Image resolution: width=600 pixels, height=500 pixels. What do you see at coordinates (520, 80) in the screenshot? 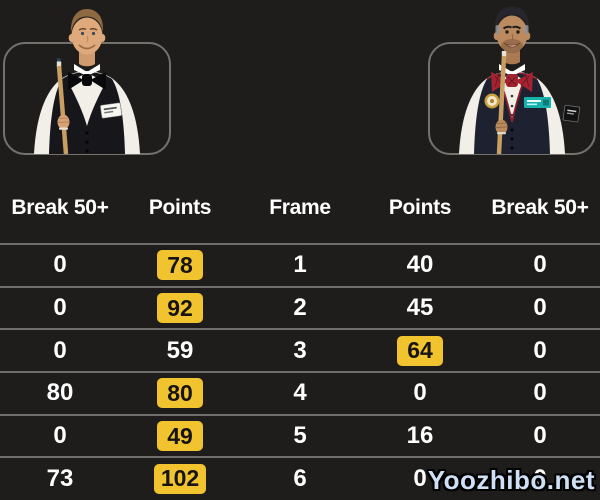
I see `snooker-player-right-icon` at bounding box center [520, 80].